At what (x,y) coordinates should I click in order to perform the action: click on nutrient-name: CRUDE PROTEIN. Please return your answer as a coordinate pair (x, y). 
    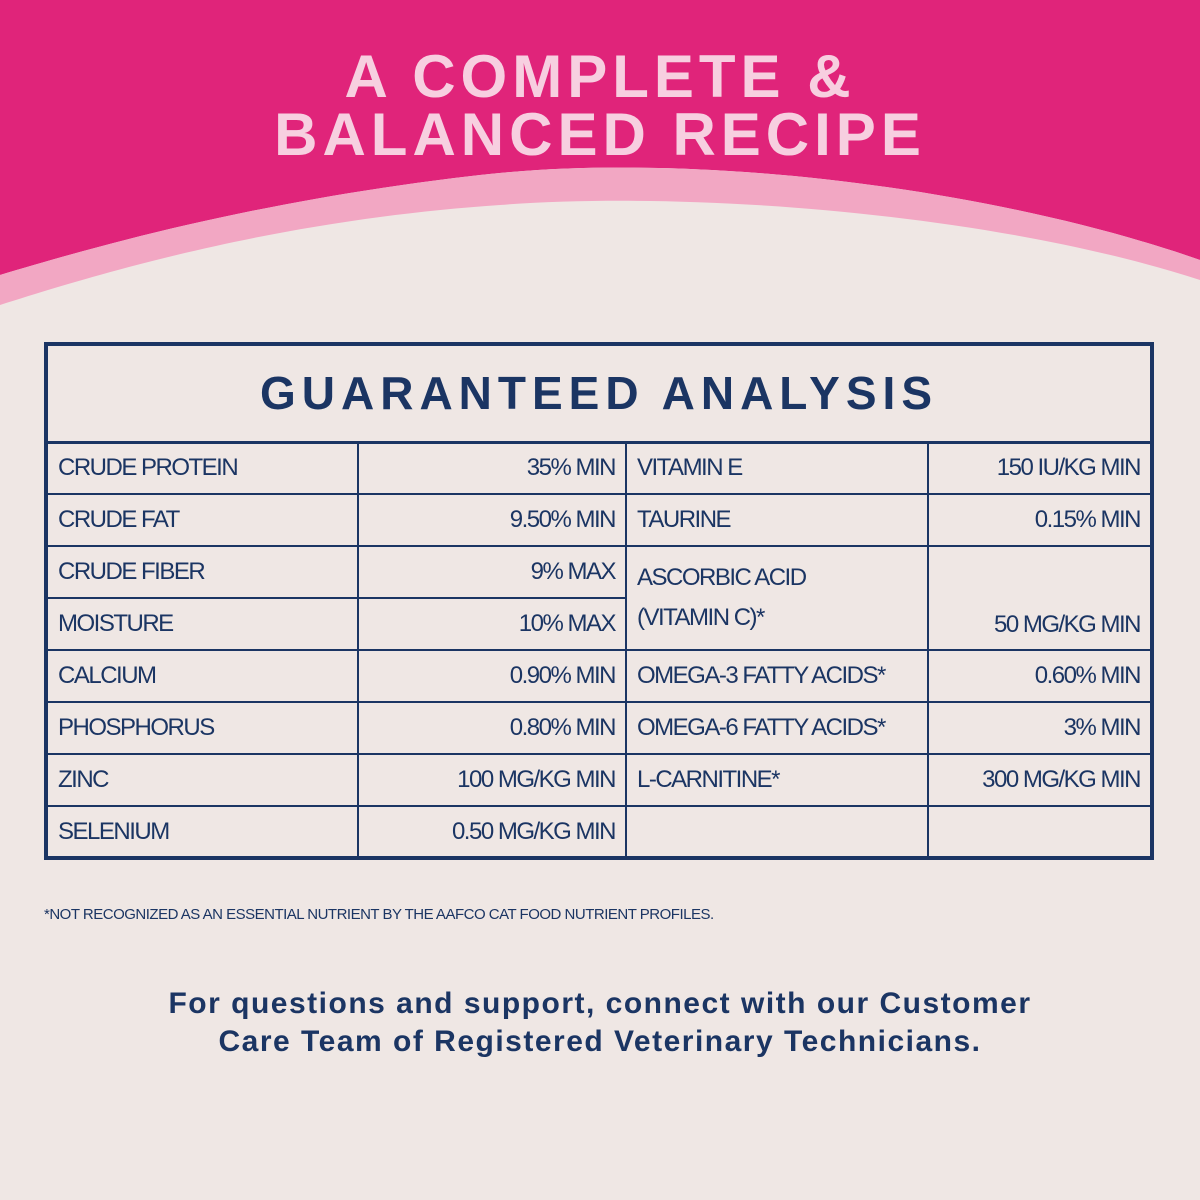
    Looking at the image, I should click on (202, 468).